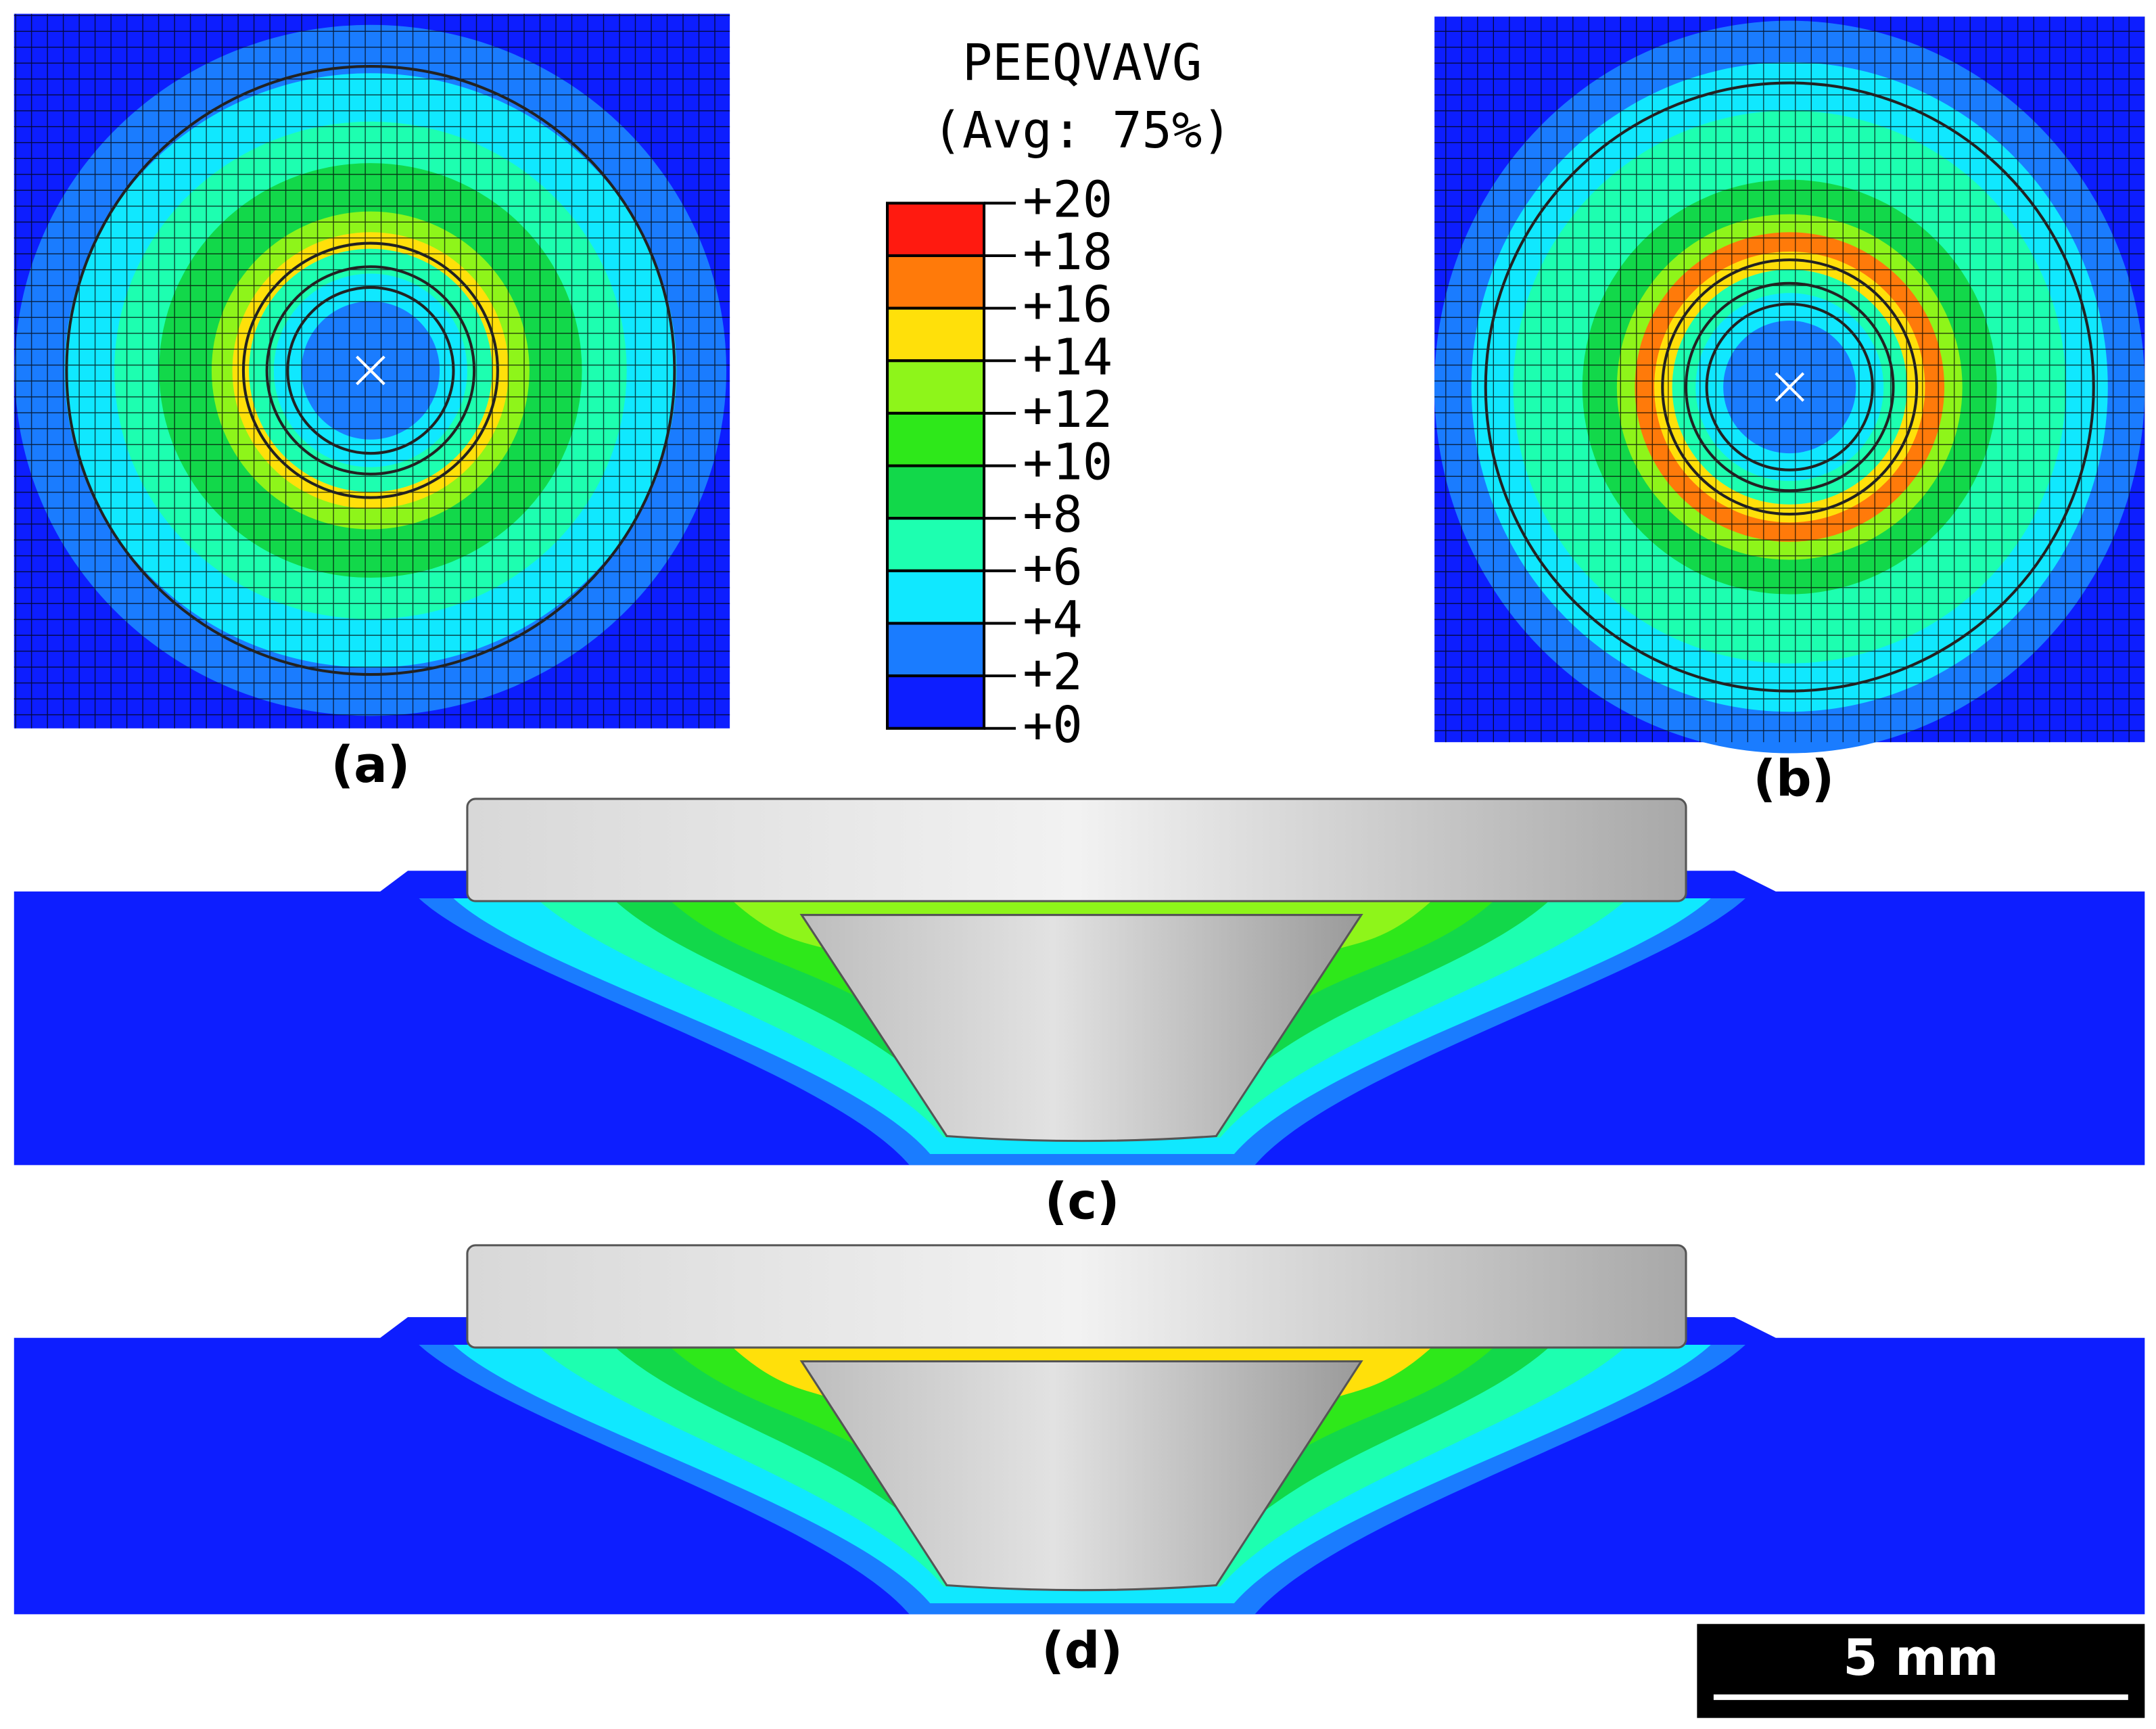 The width and height of the screenshot is (2156, 1729). I want to click on scale-bar-box, so click(1921, 1671).